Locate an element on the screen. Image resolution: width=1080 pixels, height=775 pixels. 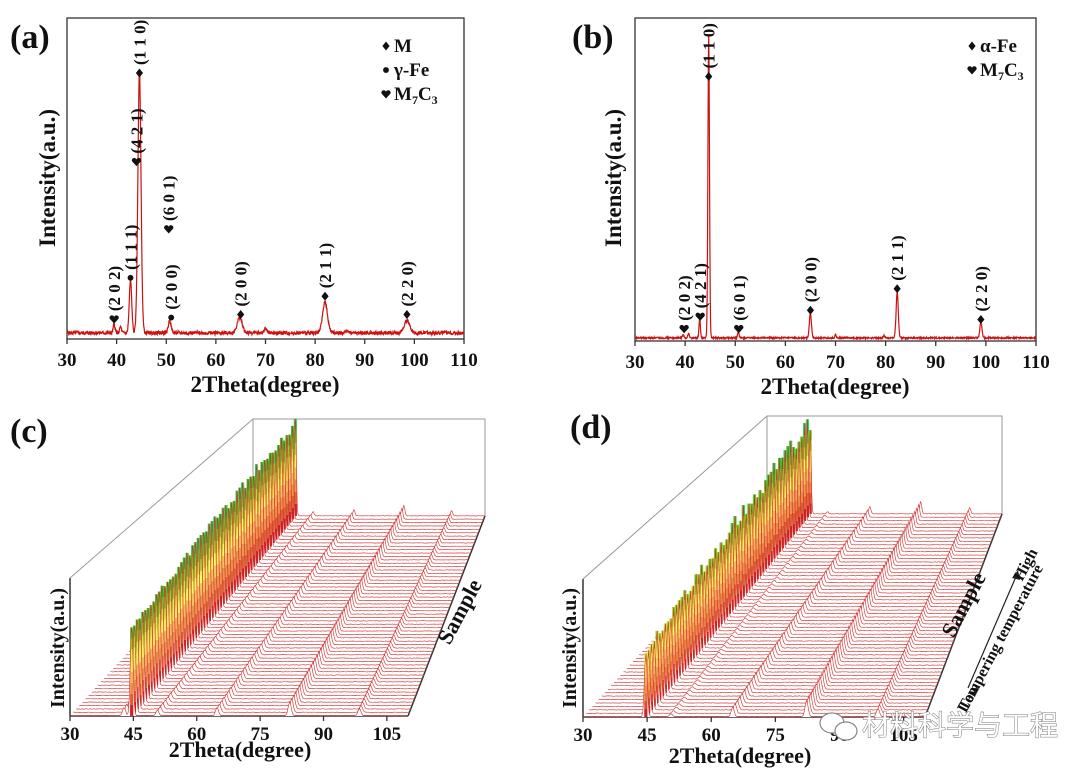
panel-c-label: (c) is located at coordinates (29, 431).